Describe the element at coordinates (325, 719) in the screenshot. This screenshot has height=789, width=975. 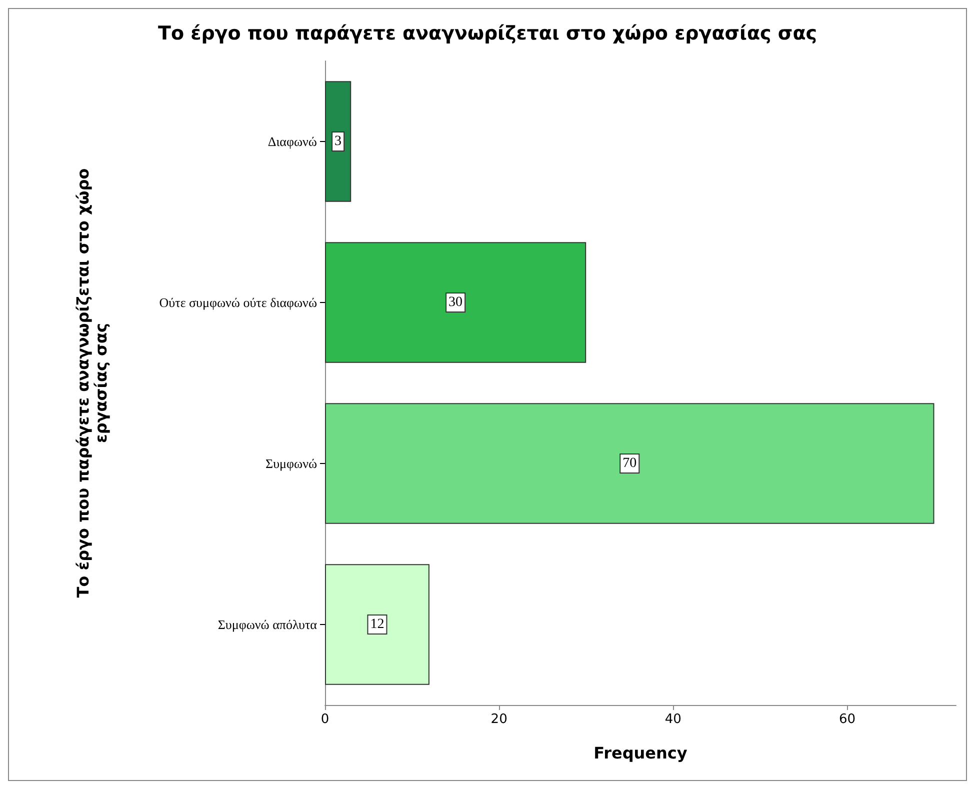
I see `x-tick-label: 0` at that location.